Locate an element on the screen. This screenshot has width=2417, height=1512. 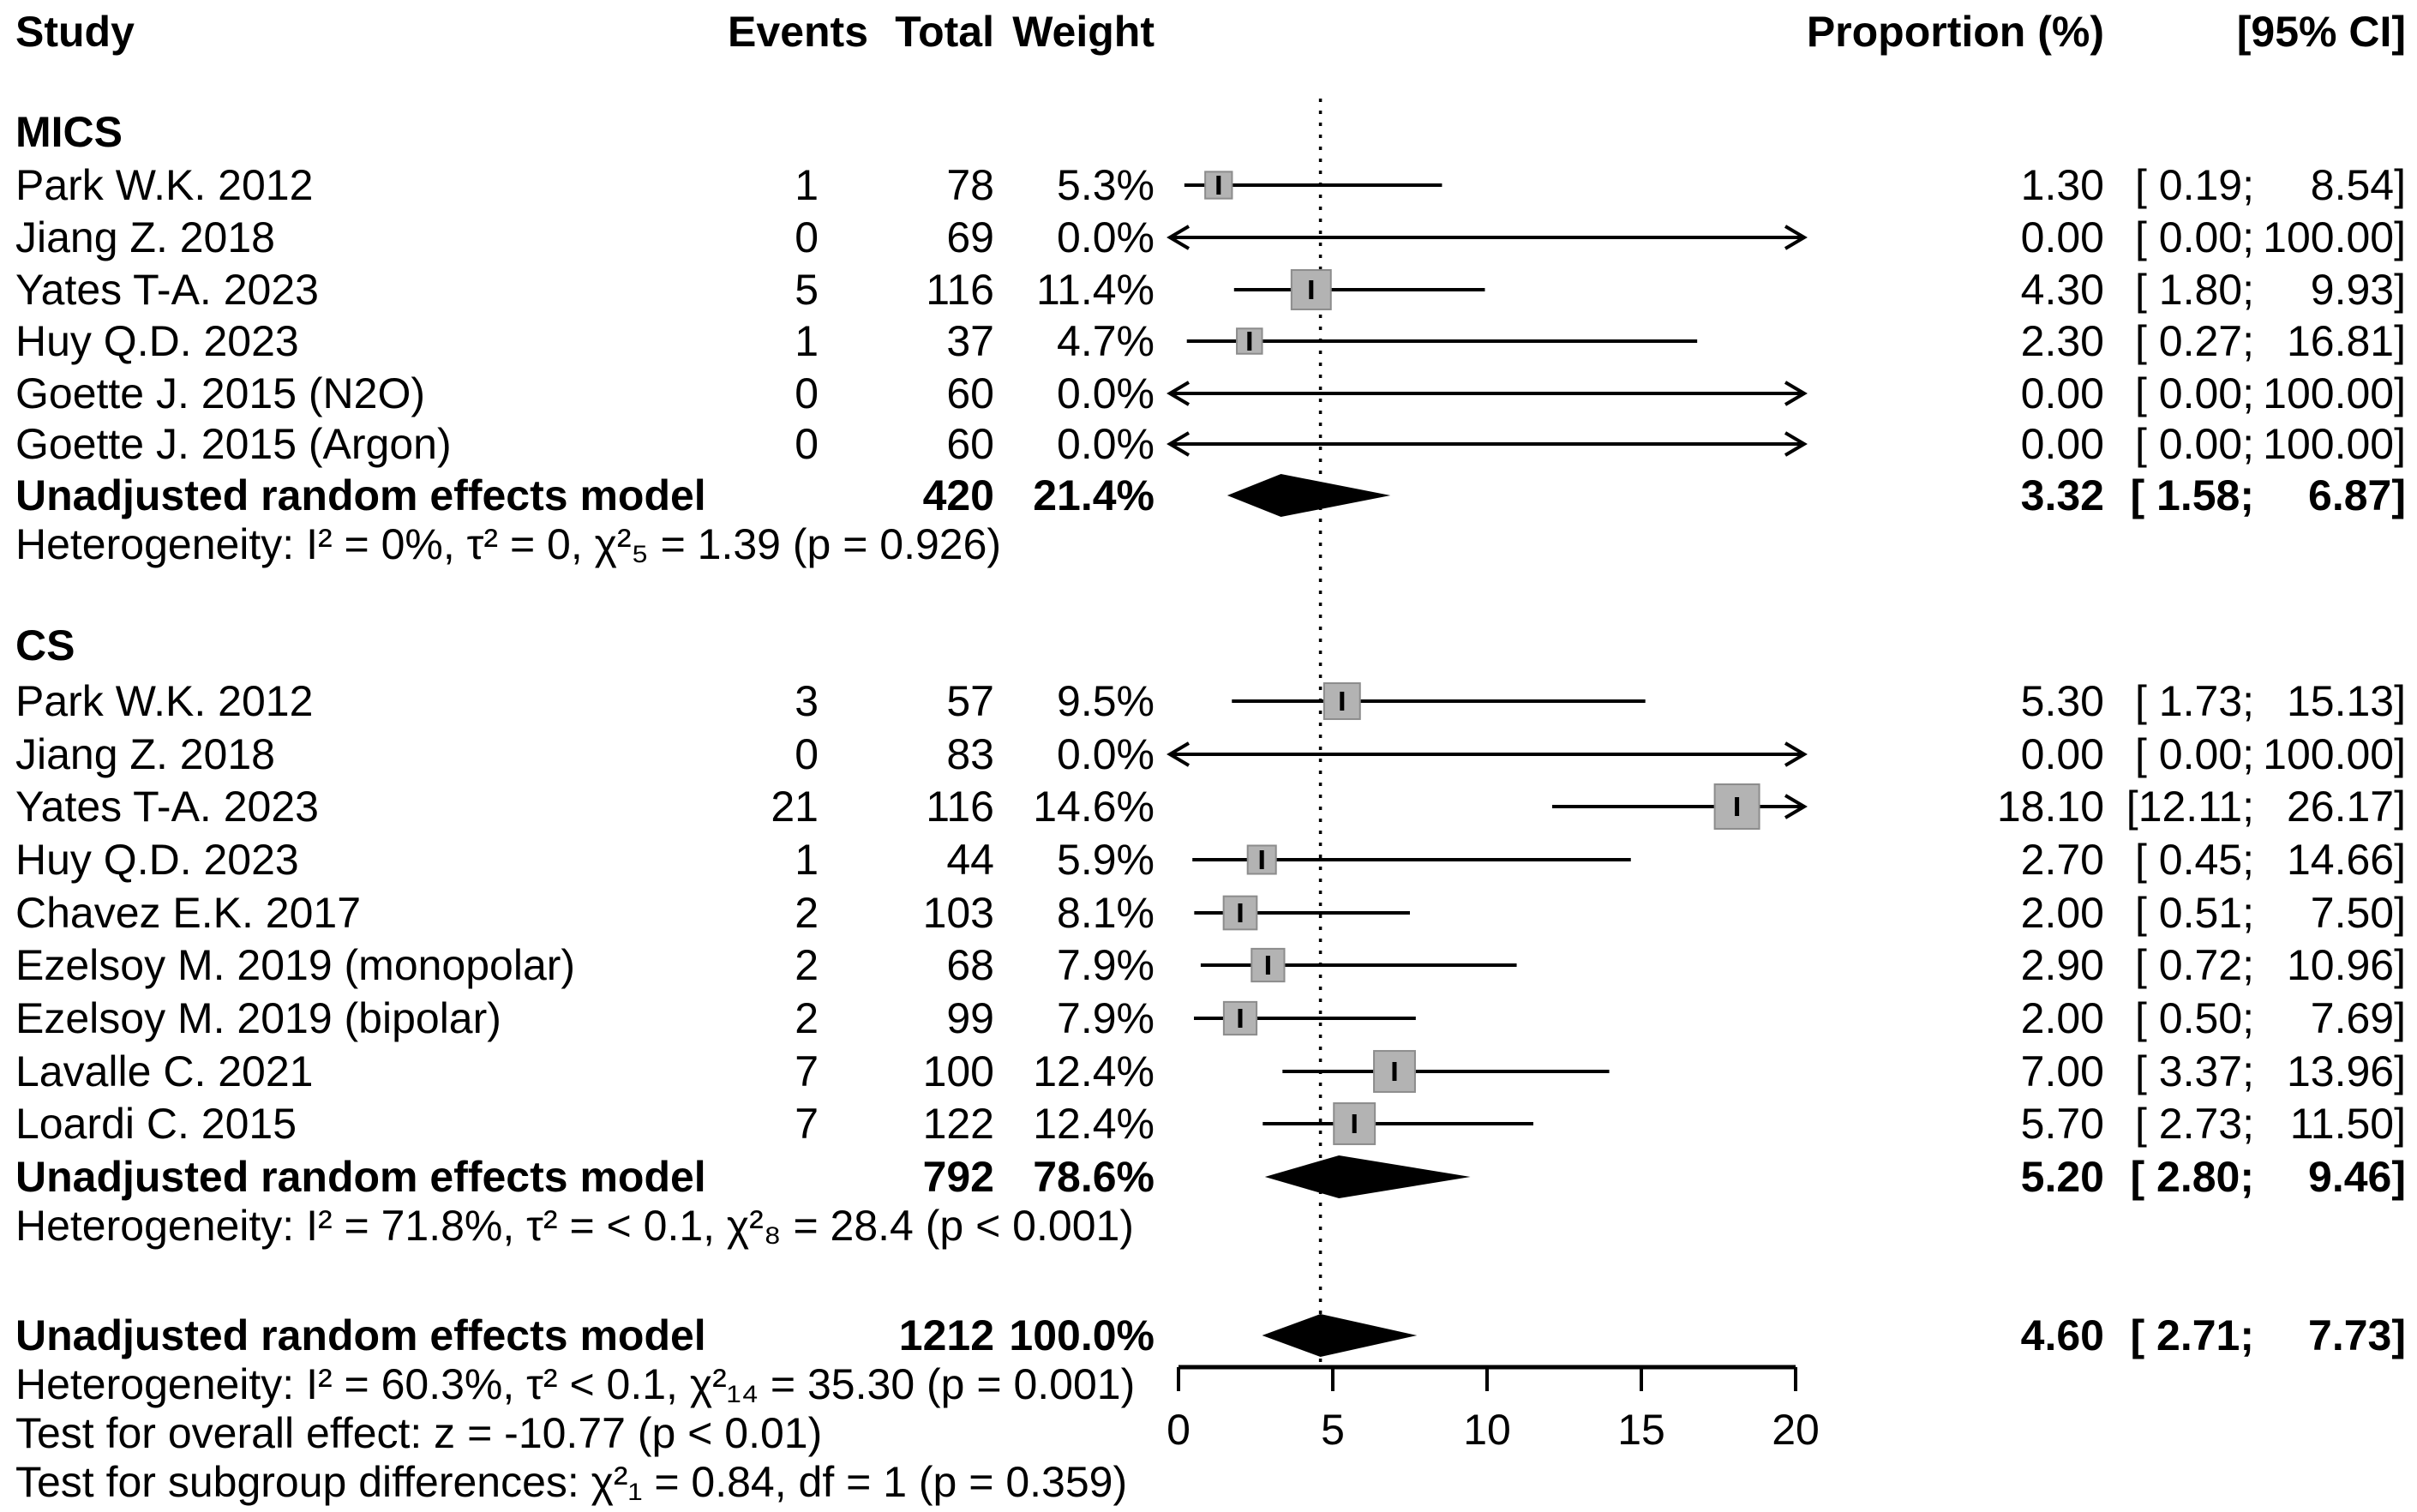
total-value: 60 is located at coordinates (970, 444).